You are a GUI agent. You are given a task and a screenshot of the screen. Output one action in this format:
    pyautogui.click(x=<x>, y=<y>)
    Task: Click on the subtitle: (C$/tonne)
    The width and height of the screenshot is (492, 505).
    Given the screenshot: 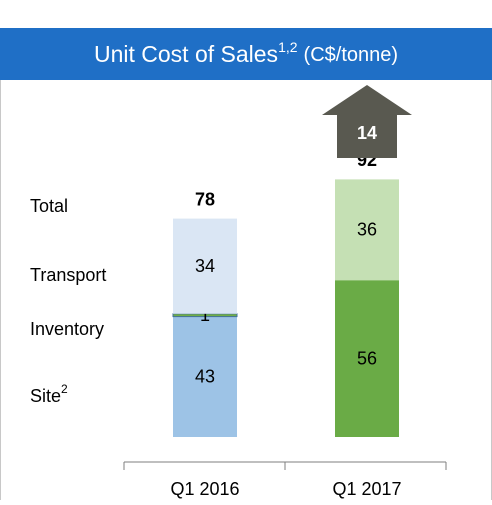 What is the action you would take?
    pyautogui.click(x=351, y=55)
    